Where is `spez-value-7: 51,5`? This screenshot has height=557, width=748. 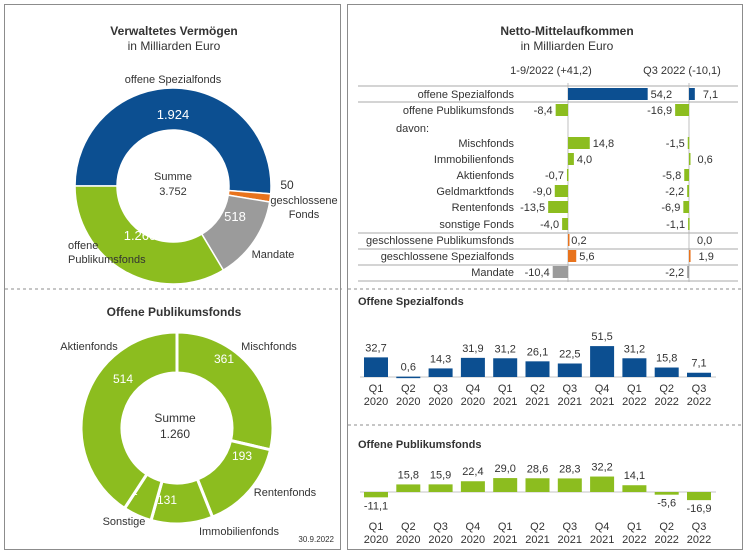 spez-value-7: 51,5 is located at coordinates (601, 337).